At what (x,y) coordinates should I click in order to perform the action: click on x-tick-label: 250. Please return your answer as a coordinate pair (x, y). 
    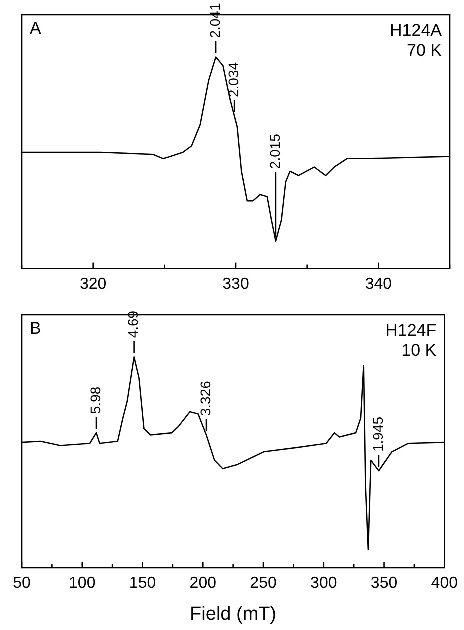
    Looking at the image, I should click on (263, 583).